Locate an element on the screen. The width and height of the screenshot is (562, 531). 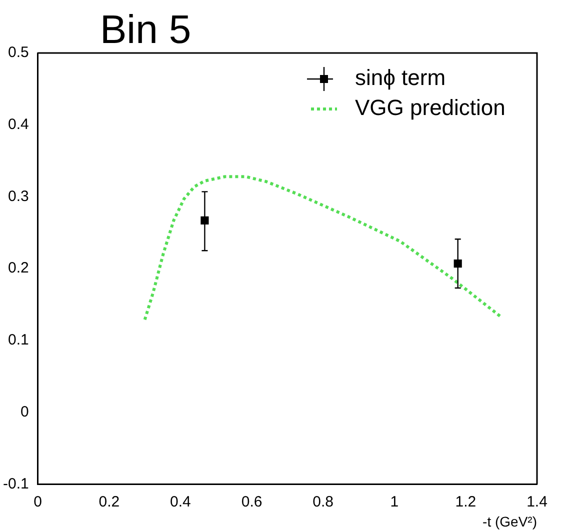
y-tick-label: 0 is located at coordinates (24, 411).